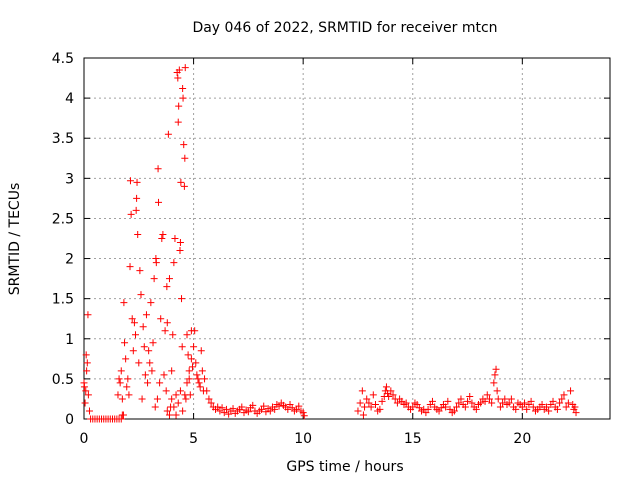 The width and height of the screenshot is (640, 480). What do you see at coordinates (15, 239) in the screenshot?
I see `y-axis-label: SRMTID / TECUs` at bounding box center [15, 239].